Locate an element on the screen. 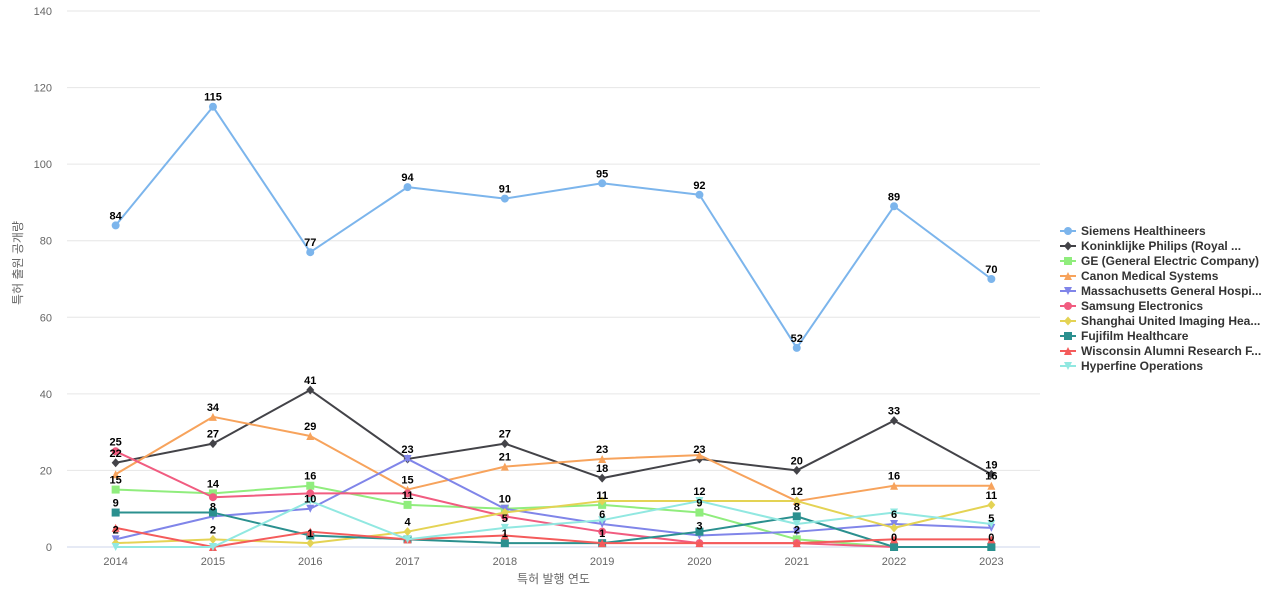 The image size is (1280, 600). x-tick-label: 2014 is located at coordinates (115, 562).